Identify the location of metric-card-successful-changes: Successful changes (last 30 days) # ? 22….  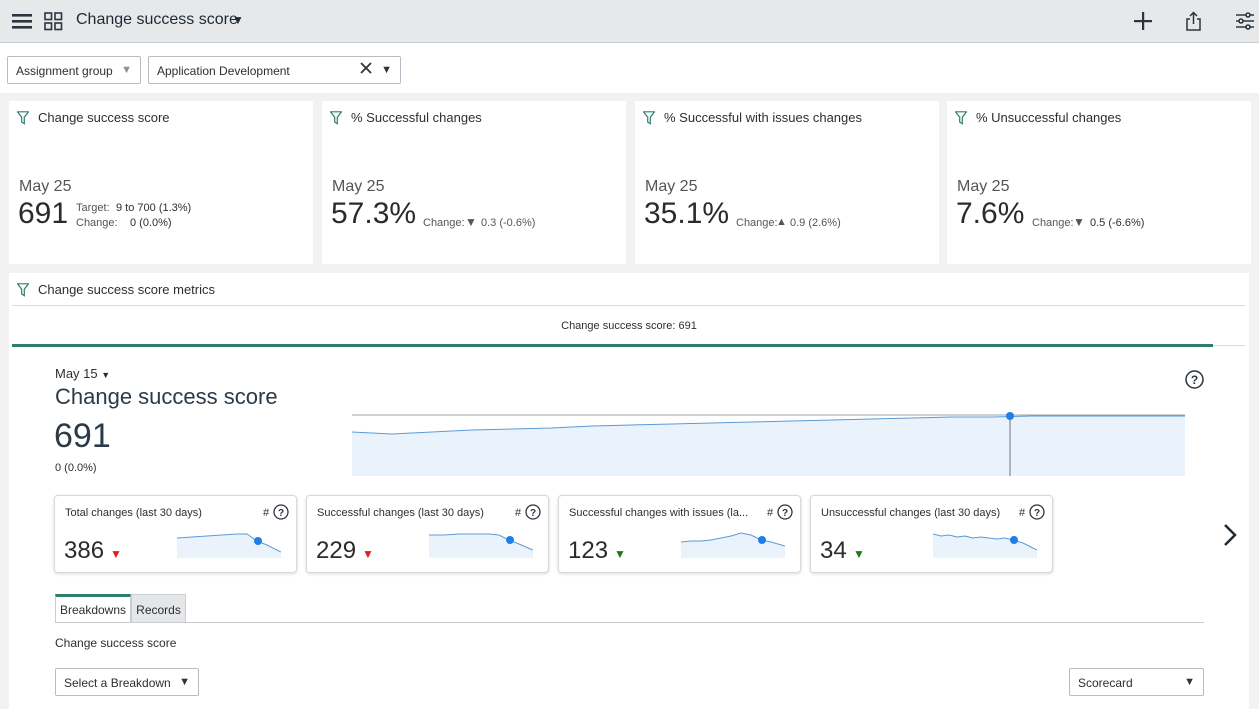
(427, 534).